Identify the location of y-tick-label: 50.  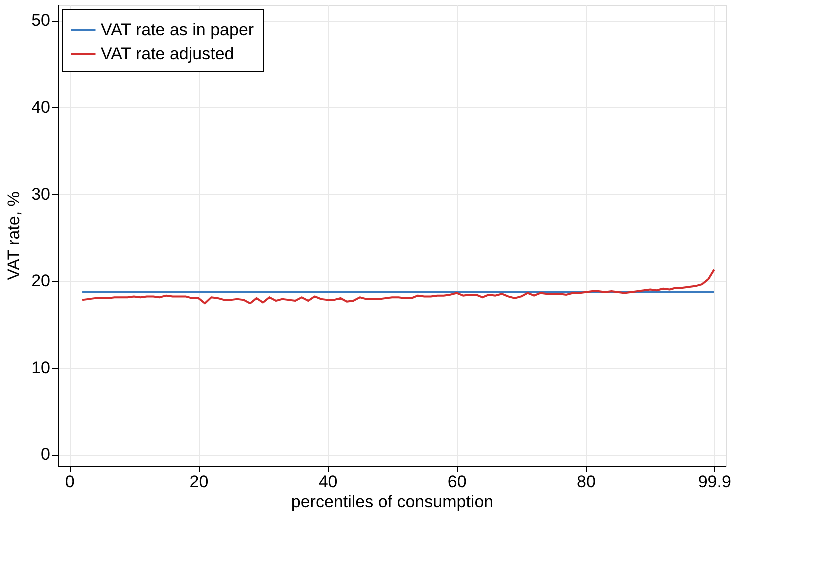
(41, 20).